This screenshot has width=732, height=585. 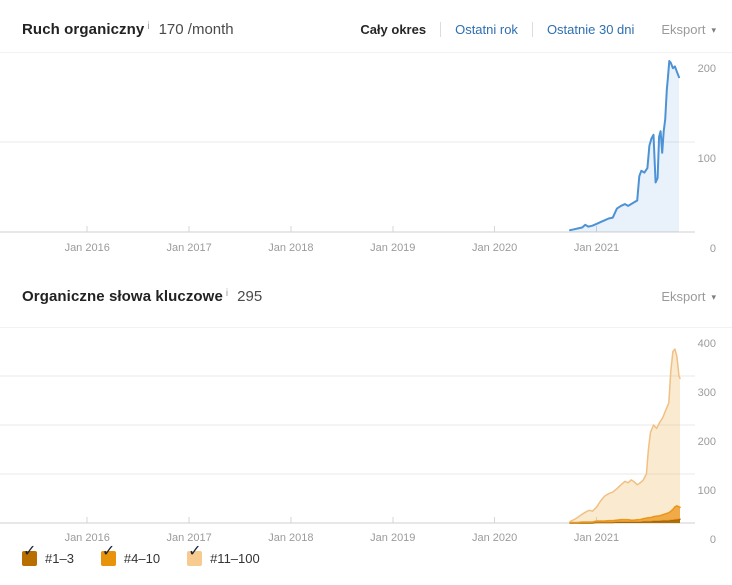 I want to click on checkbox-4-10: ✓, so click(x=108, y=555).